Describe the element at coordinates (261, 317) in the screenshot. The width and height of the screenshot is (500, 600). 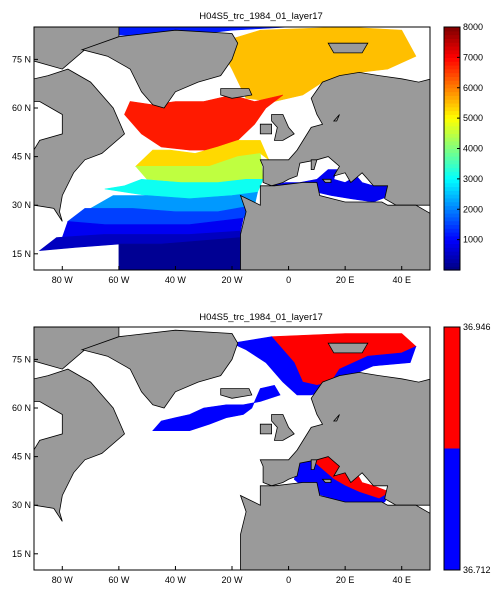
I see `lower-chart-title: H04S5_trc_1984_01_layer17` at that location.